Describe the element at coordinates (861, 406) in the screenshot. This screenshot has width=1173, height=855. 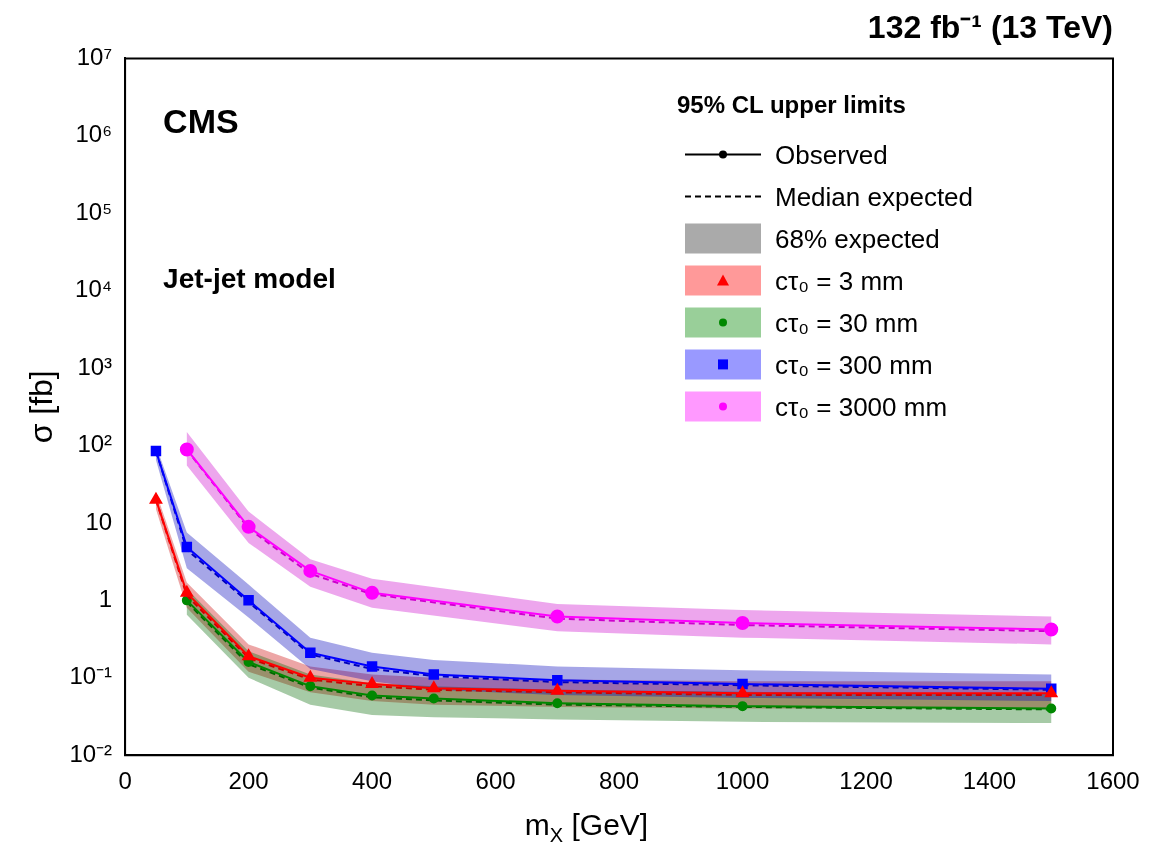
I see `legend-label: cτ₀ = 3000 mm` at that location.